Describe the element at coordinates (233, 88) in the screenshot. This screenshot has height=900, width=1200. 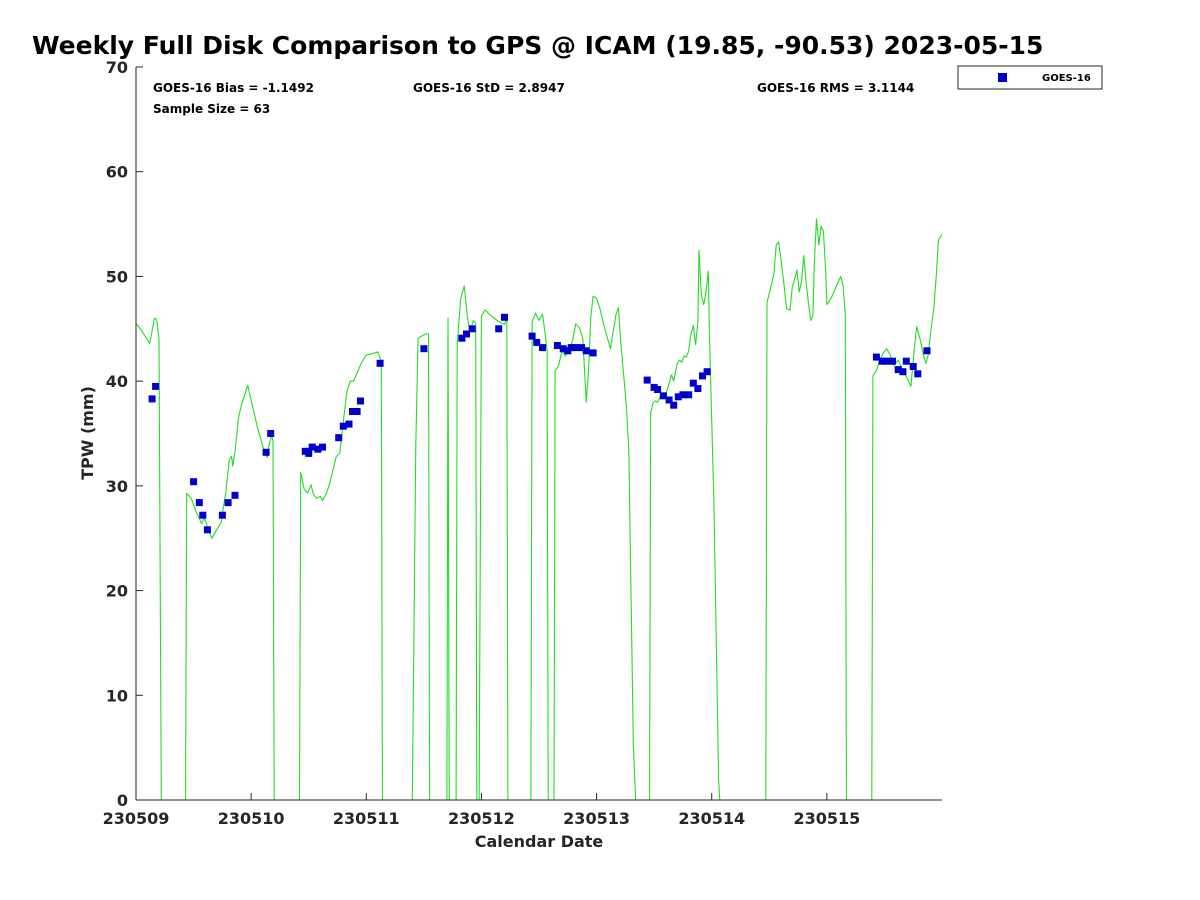
I see `stat-bias: GOES-16 Bias = -1.1492` at that location.